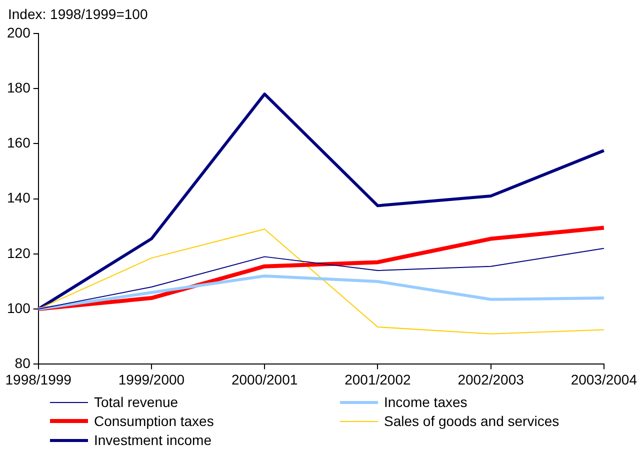  Describe the element at coordinates (604, 379) in the screenshot. I see `x-tick-label: 2003/2004` at that location.